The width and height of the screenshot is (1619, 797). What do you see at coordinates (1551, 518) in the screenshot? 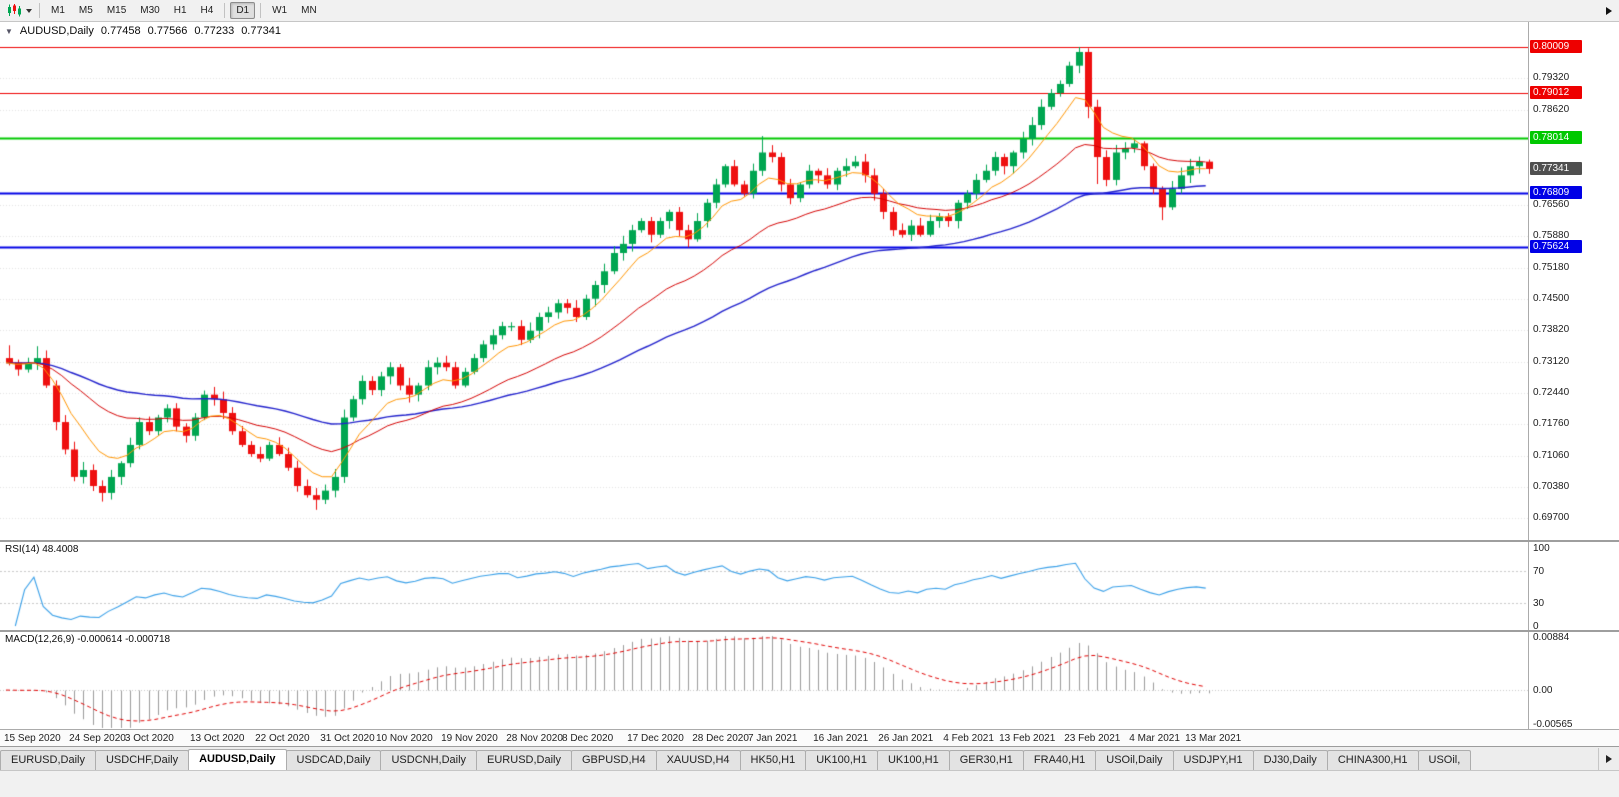
I see `price-axis-label: 0.69700` at bounding box center [1551, 518].